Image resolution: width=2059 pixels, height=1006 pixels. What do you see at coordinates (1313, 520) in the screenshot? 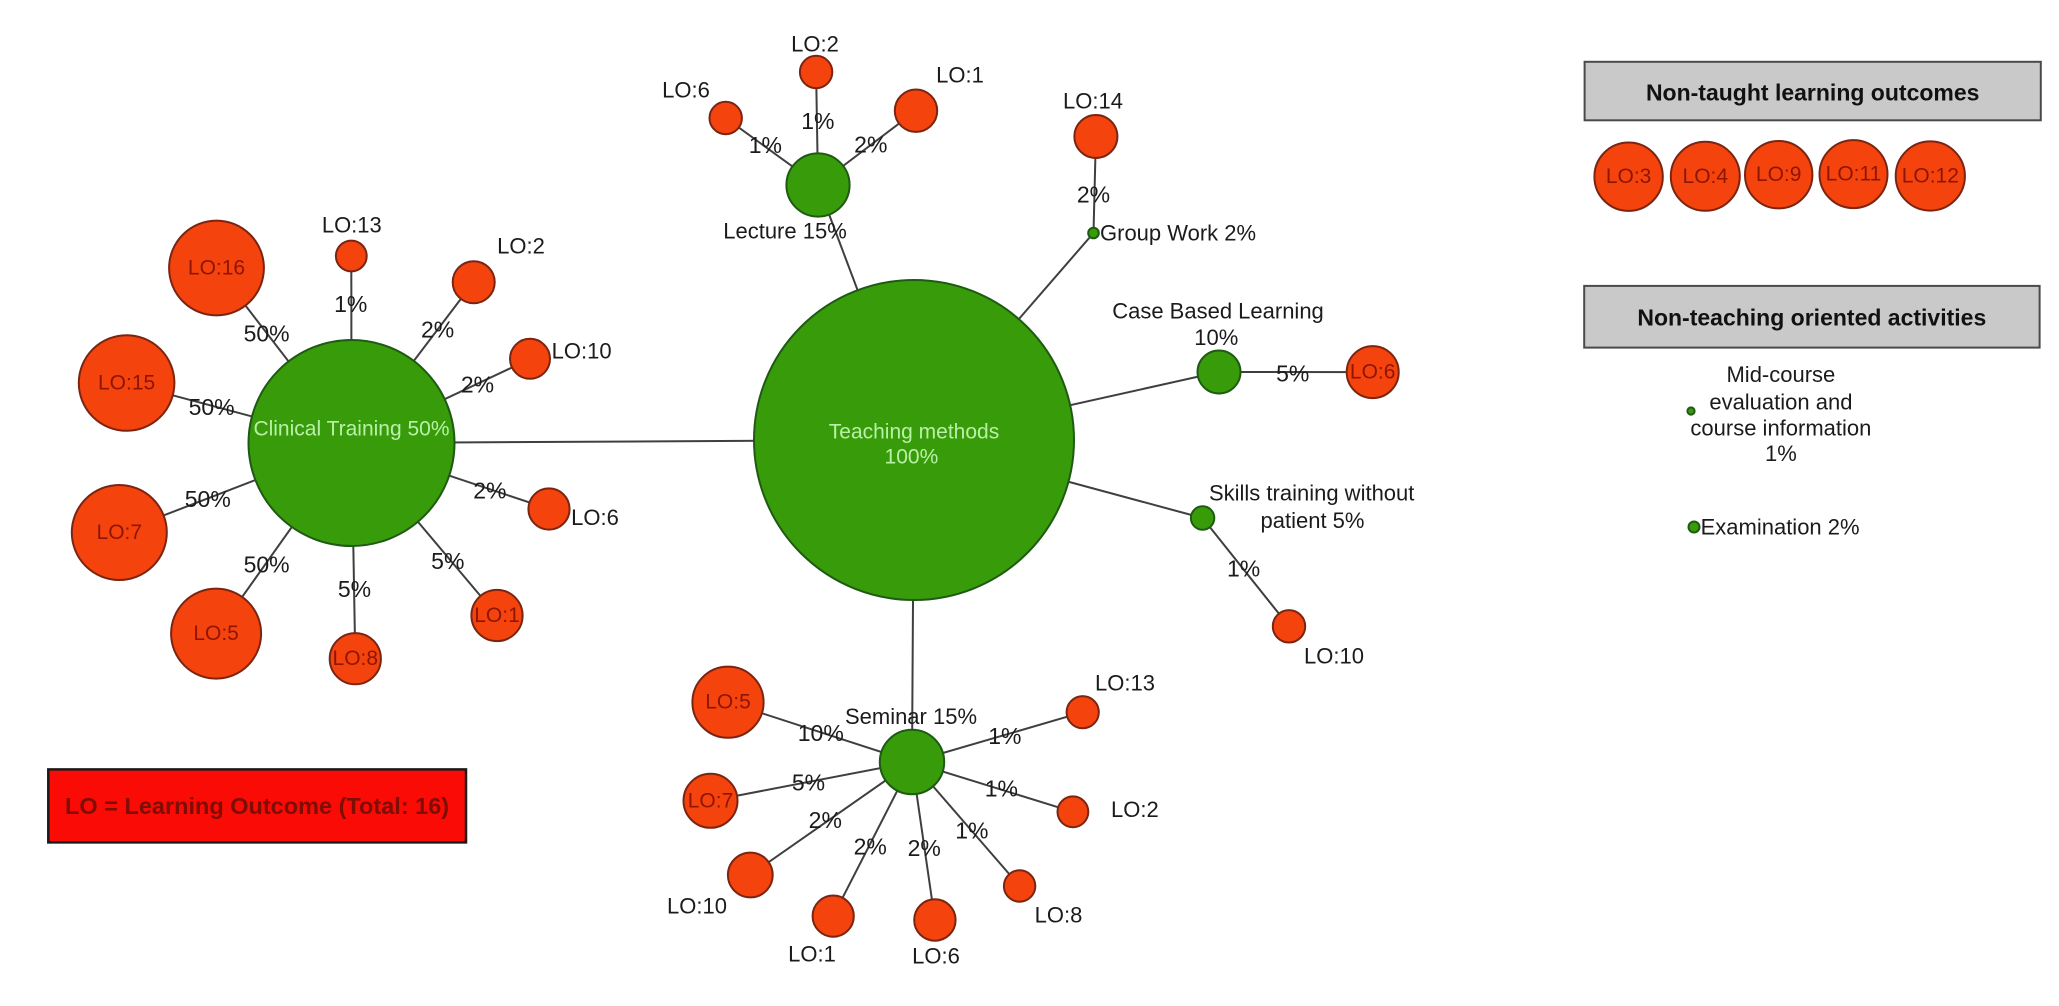
I see `svg-text: patient 5%` at bounding box center [1313, 520].